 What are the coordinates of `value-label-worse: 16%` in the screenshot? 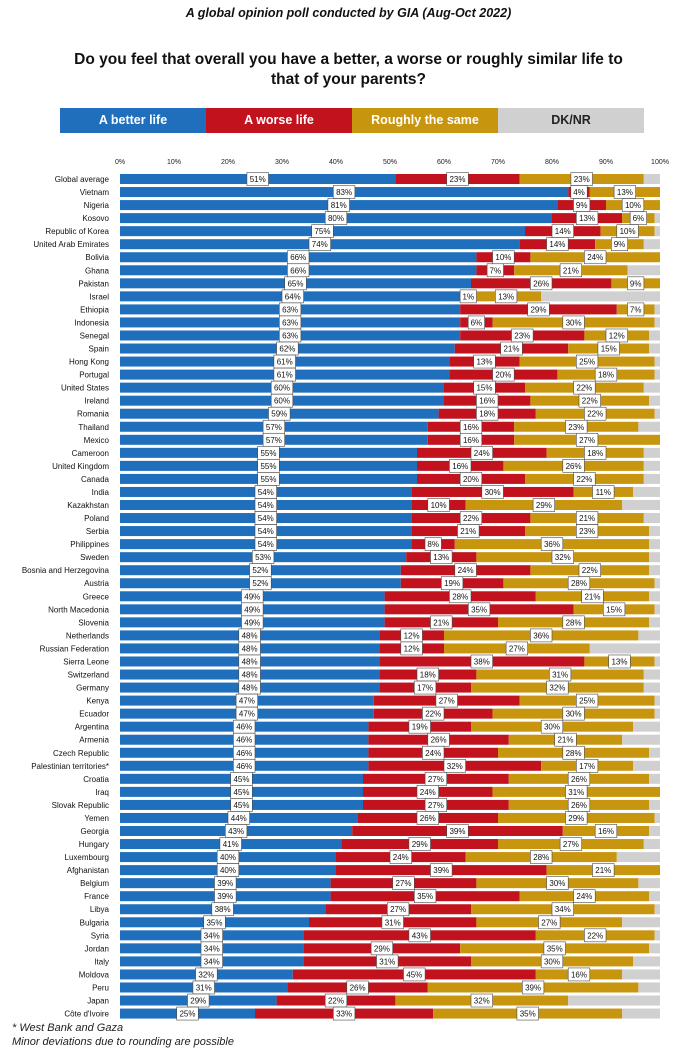 It's located at (471, 440).